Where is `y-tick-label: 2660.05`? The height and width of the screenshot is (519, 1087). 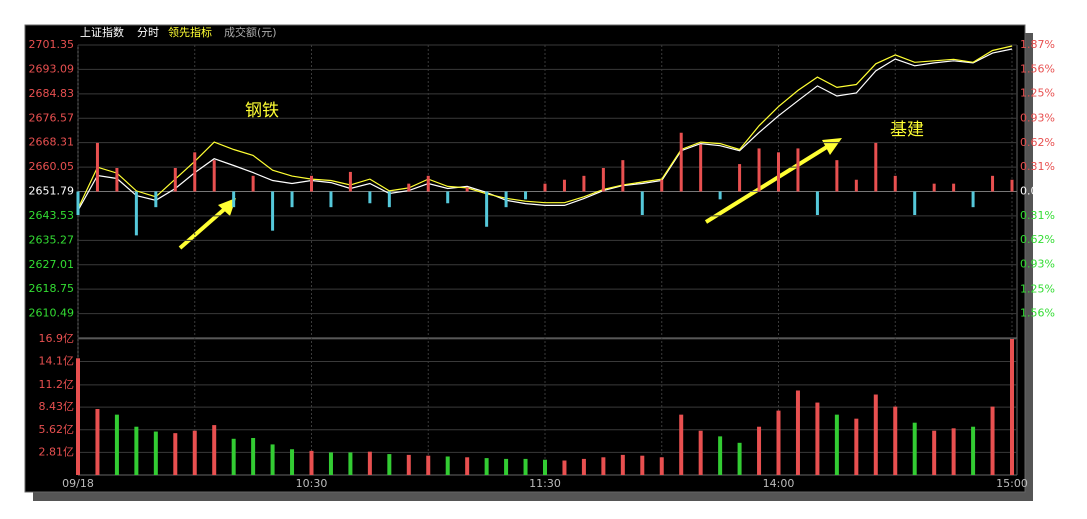
y-tick-label: 2660.05 is located at coordinates (52, 166).